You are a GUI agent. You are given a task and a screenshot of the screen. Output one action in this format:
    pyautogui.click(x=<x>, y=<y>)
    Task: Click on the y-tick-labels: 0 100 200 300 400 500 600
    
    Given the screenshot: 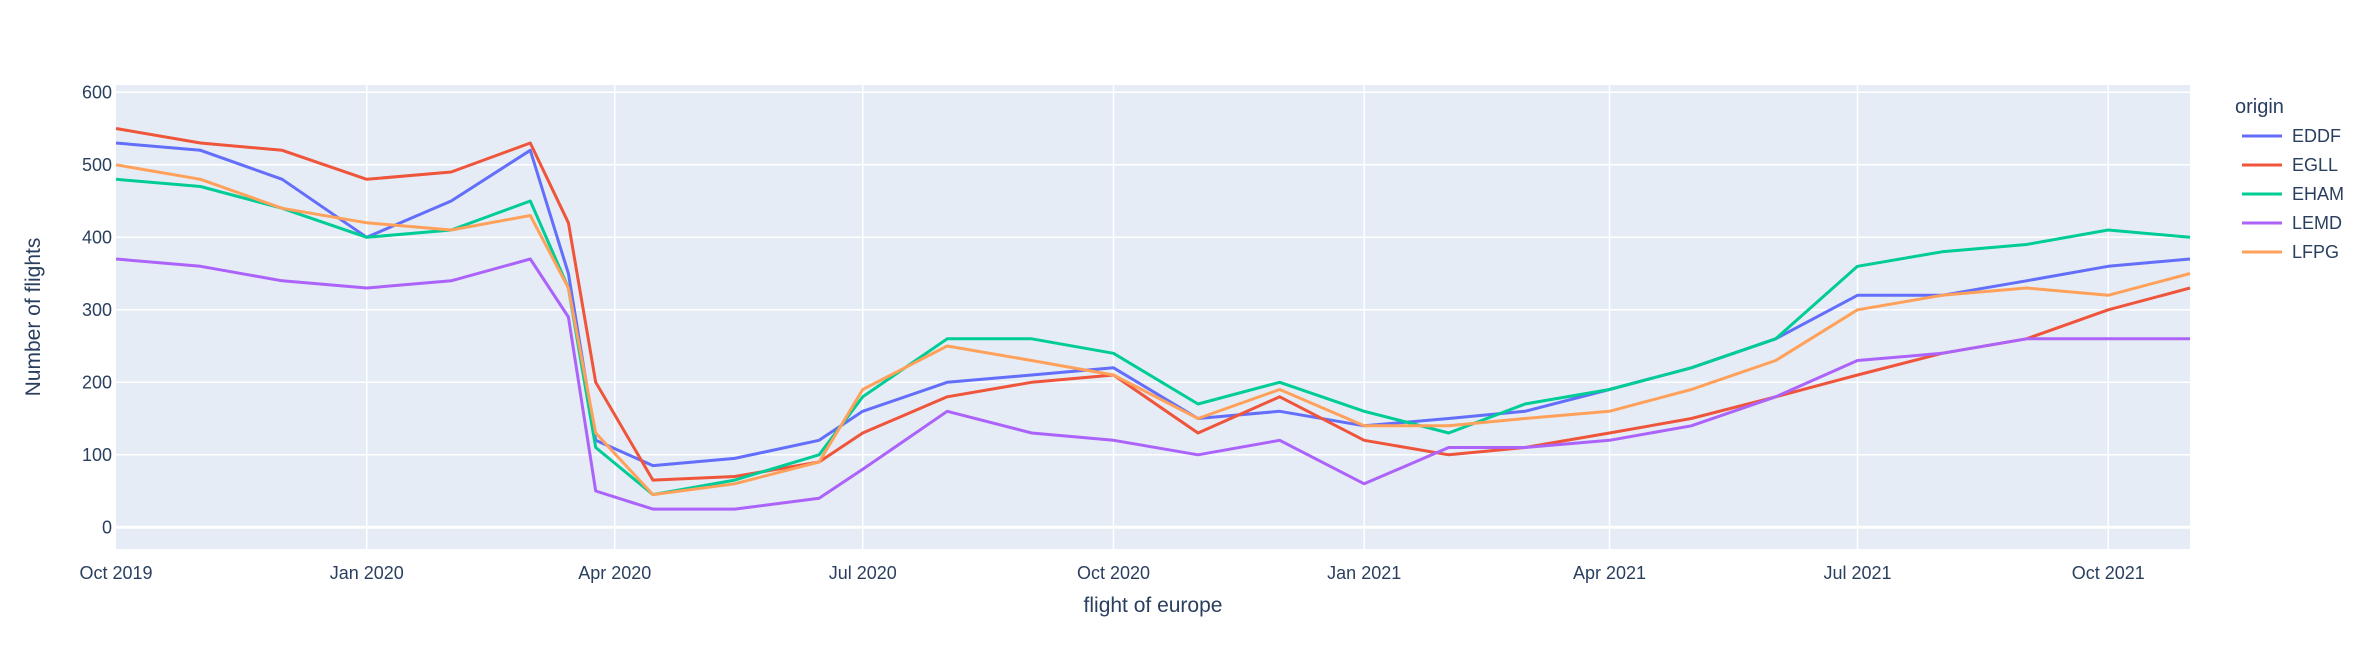 What is the action you would take?
    pyautogui.click(x=97, y=309)
    